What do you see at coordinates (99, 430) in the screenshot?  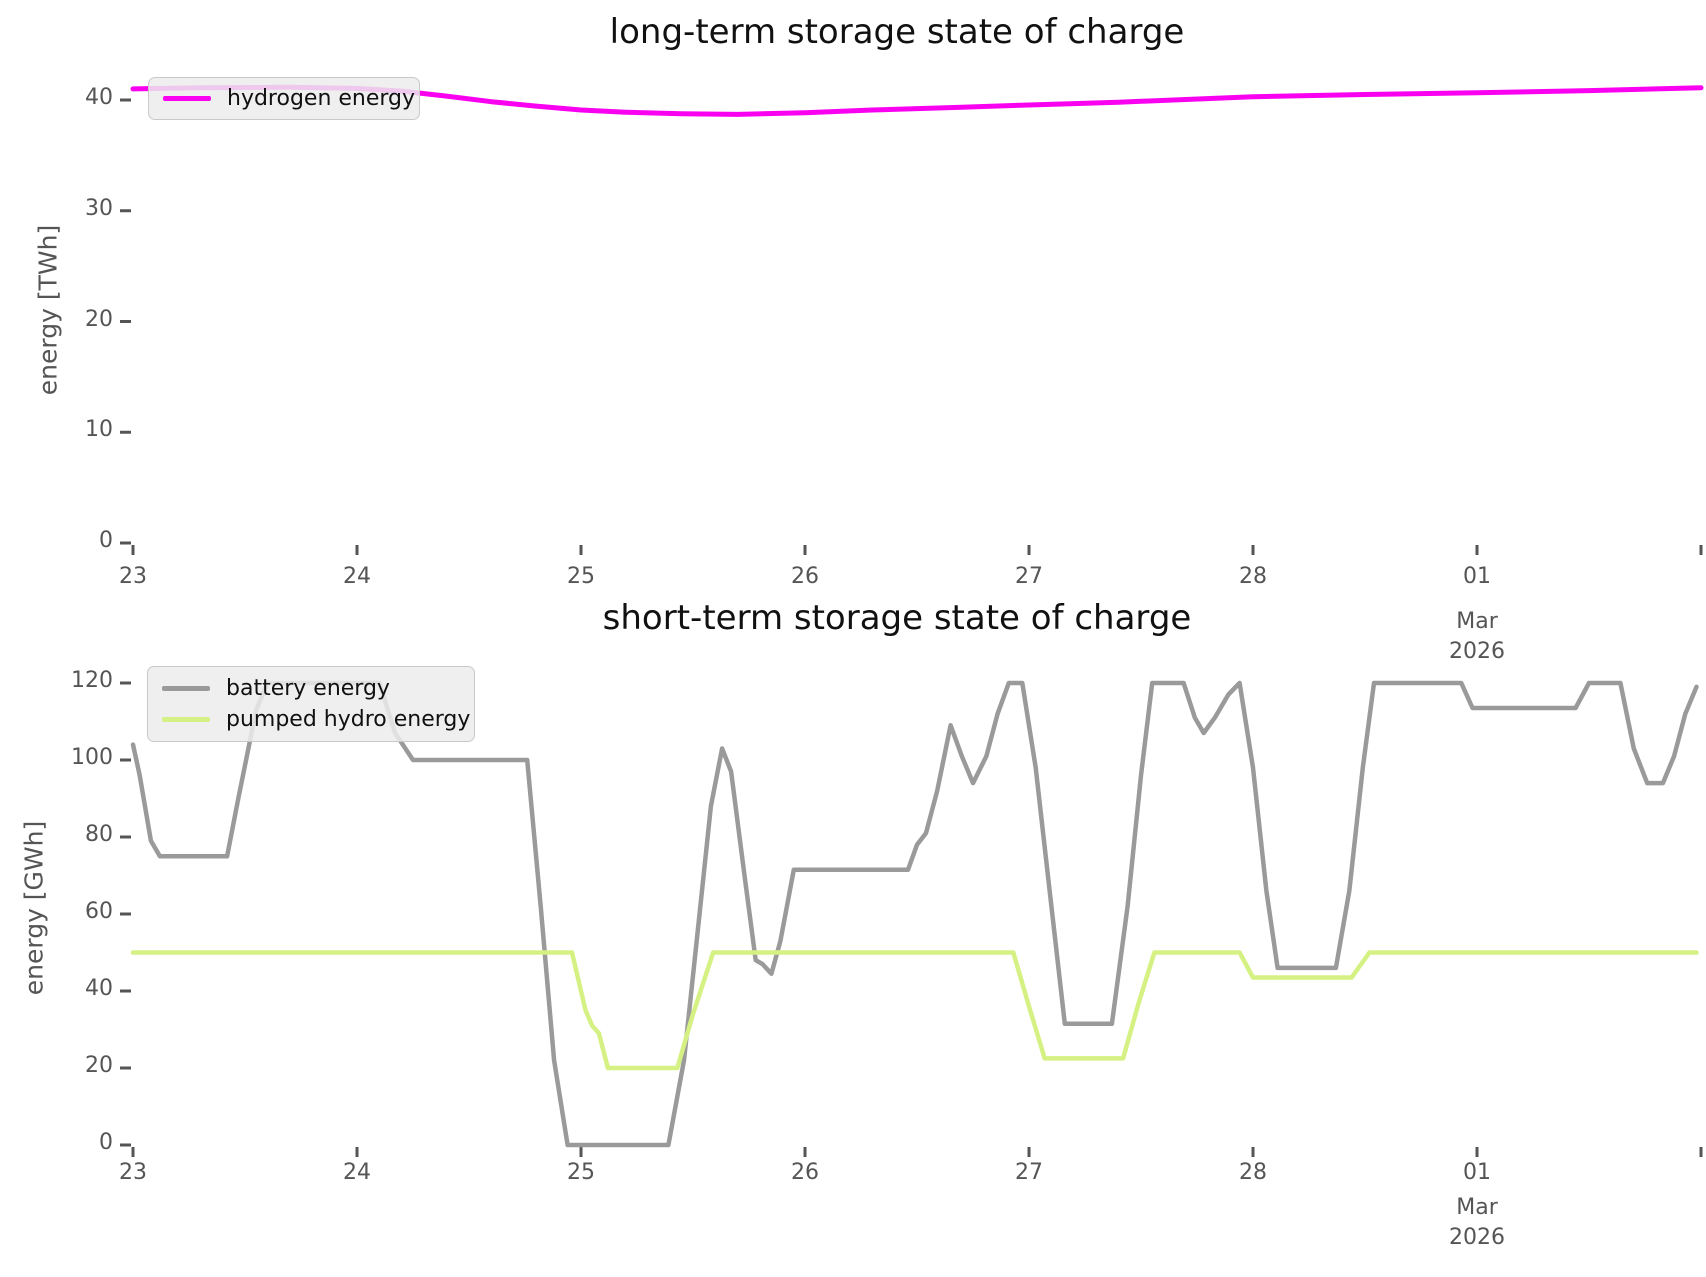 I see `y-tick-label-10: 10` at bounding box center [99, 430].